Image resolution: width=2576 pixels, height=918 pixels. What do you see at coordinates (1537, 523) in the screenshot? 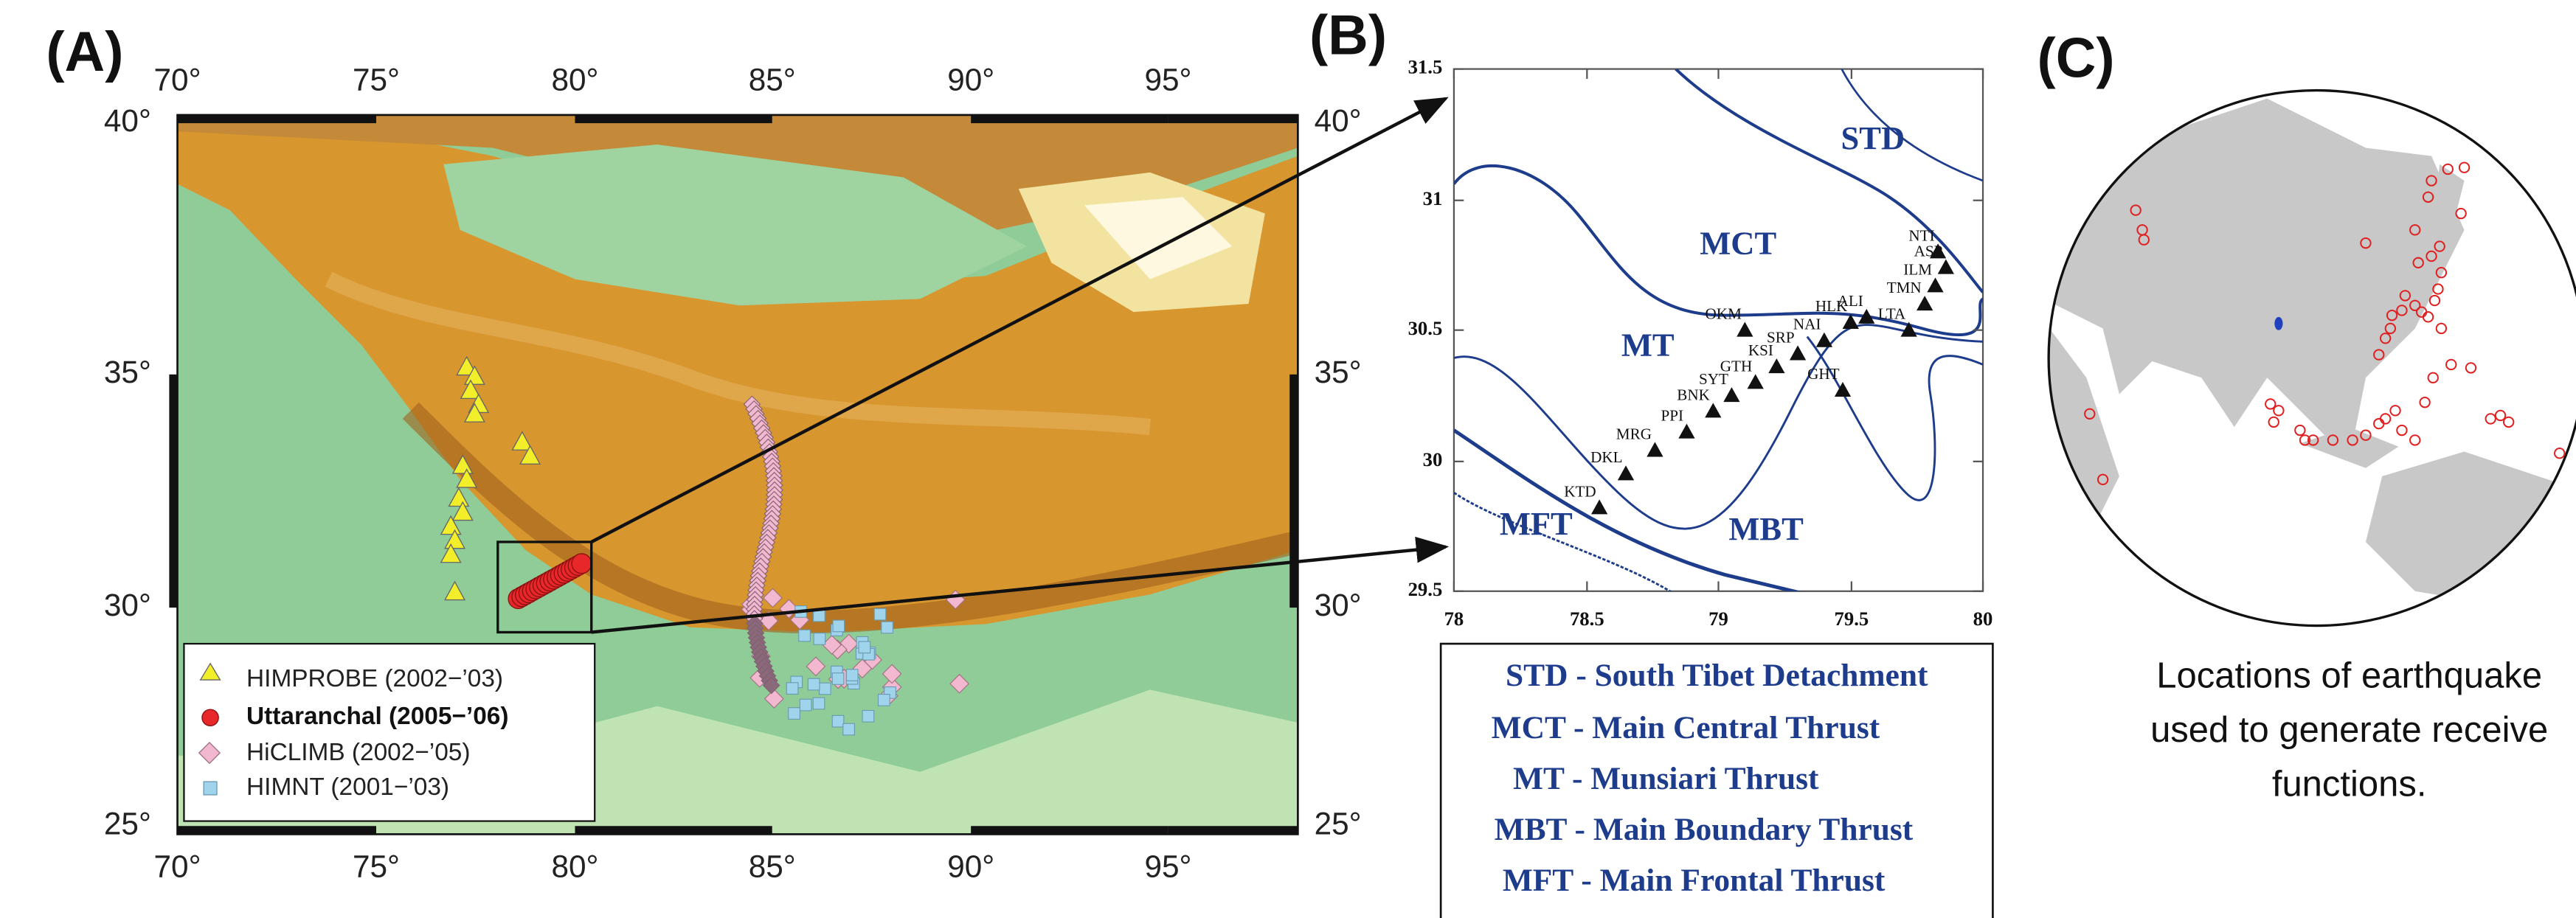
I see `fault-label: MFT` at bounding box center [1537, 523].